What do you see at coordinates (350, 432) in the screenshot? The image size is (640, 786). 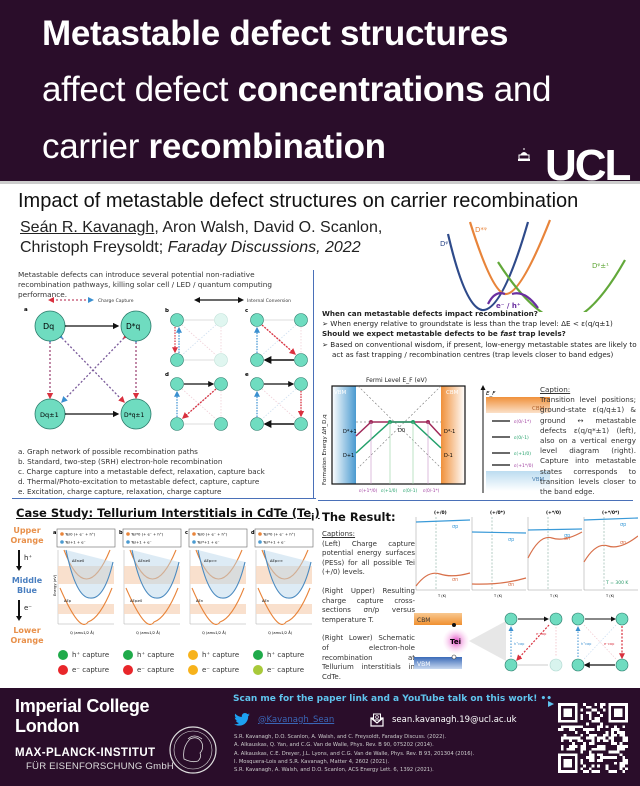 I see `state-label: D*+1` at bounding box center [350, 432].